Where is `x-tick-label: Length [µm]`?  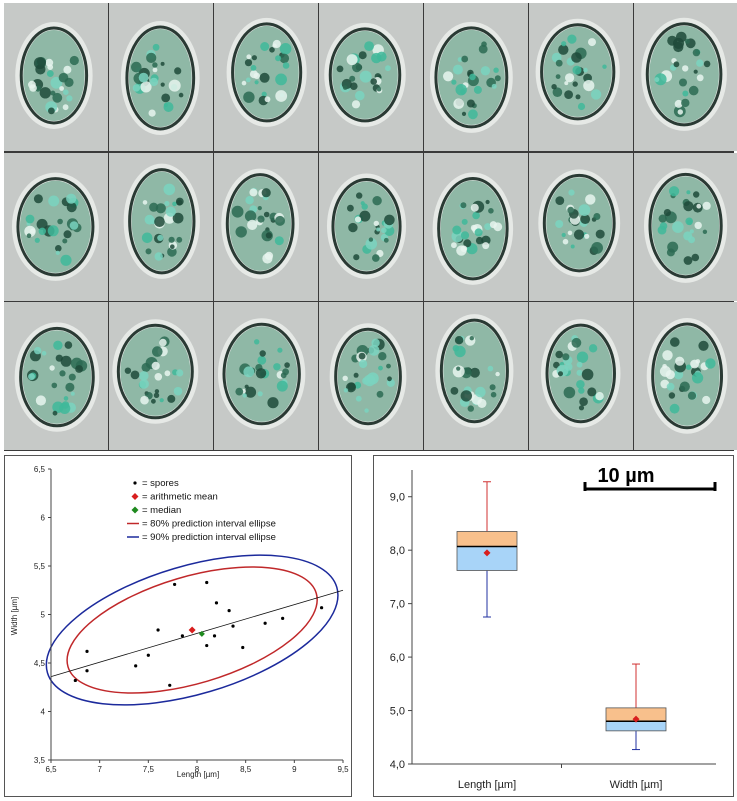 x-tick-label: Length [µm] is located at coordinates (487, 785).